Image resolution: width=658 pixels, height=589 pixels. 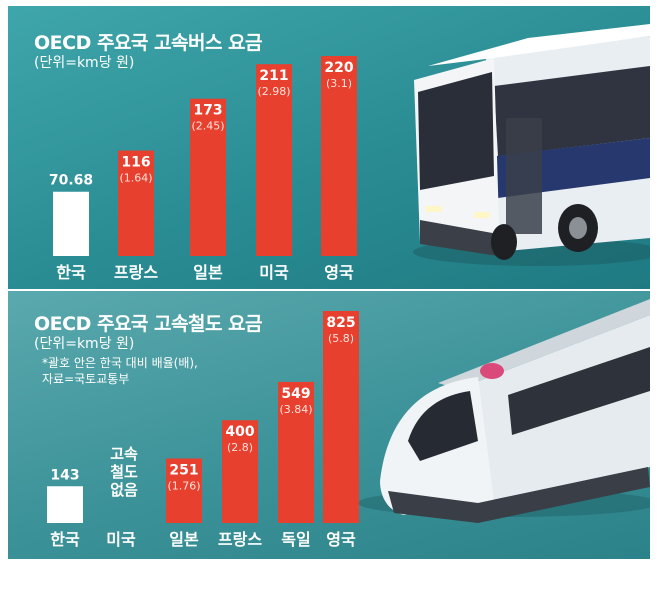 What do you see at coordinates (239, 432) in the screenshot?
I see `value-label: 400` at bounding box center [239, 432].